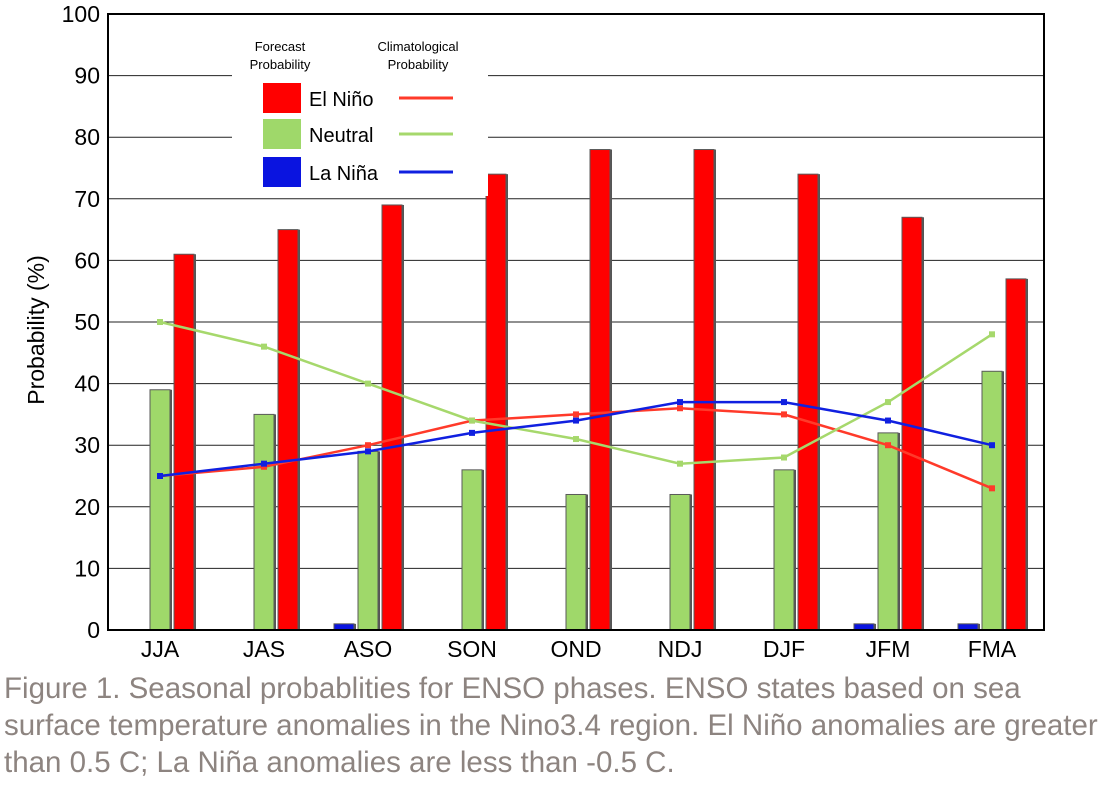 The image size is (1108, 795). I want to click on bar-el-nino-jas, so click(288, 430).